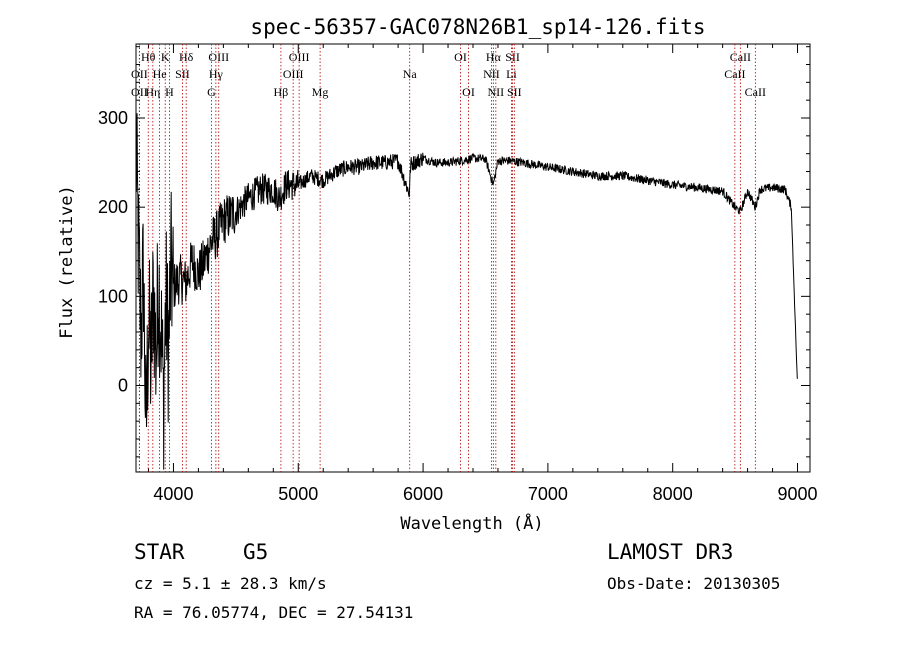  Describe the element at coordinates (281, 92) in the screenshot. I see `line-label: Hβ` at that location.